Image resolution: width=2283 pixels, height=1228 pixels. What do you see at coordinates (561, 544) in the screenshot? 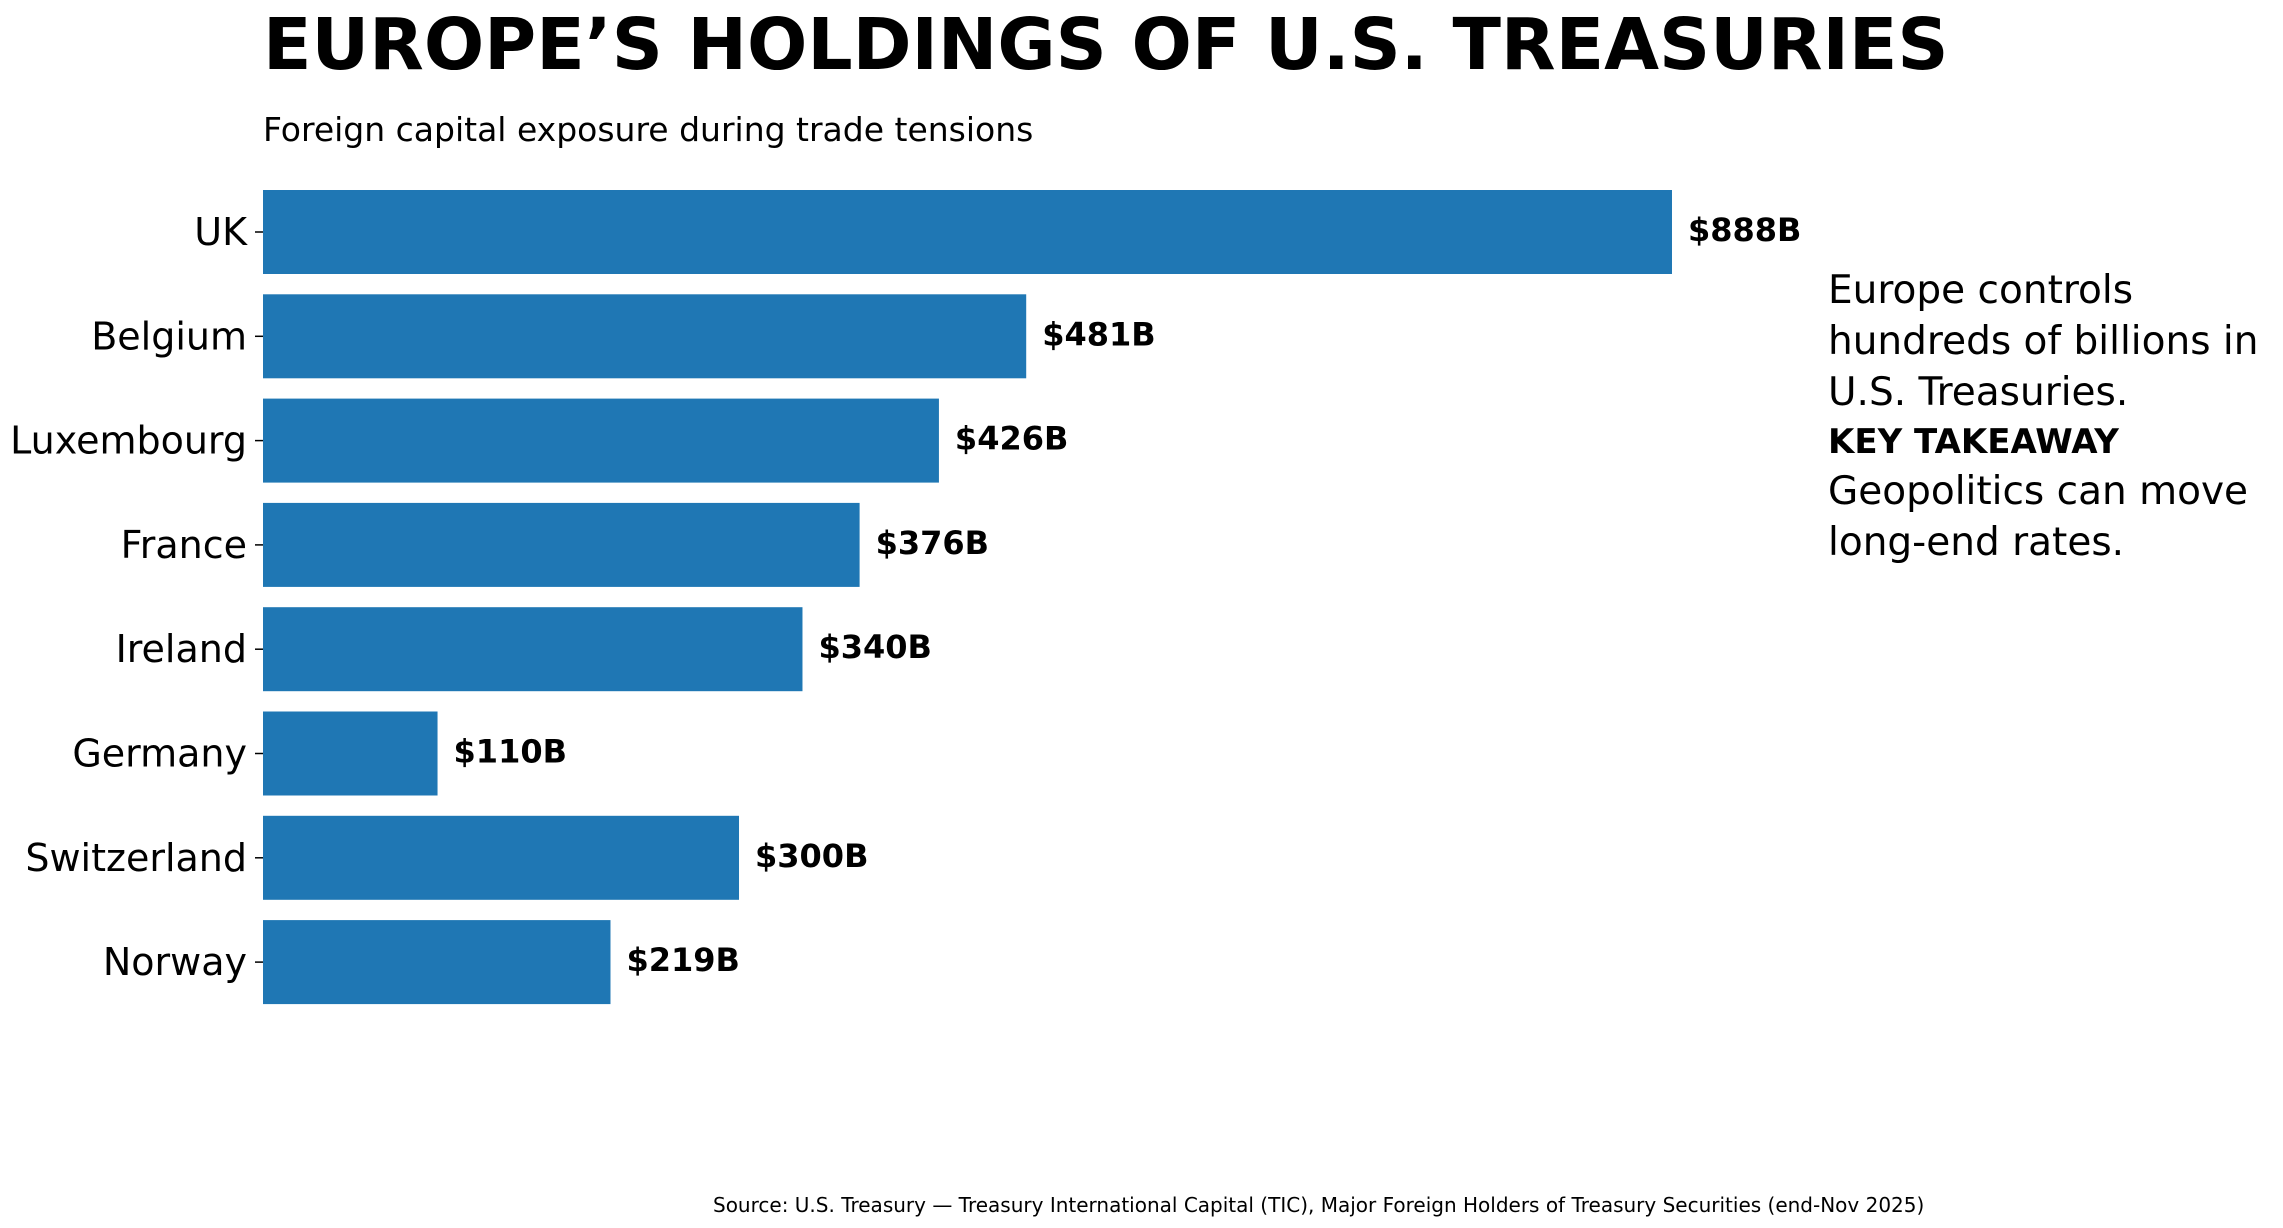
I see `bar-france` at bounding box center [561, 544].